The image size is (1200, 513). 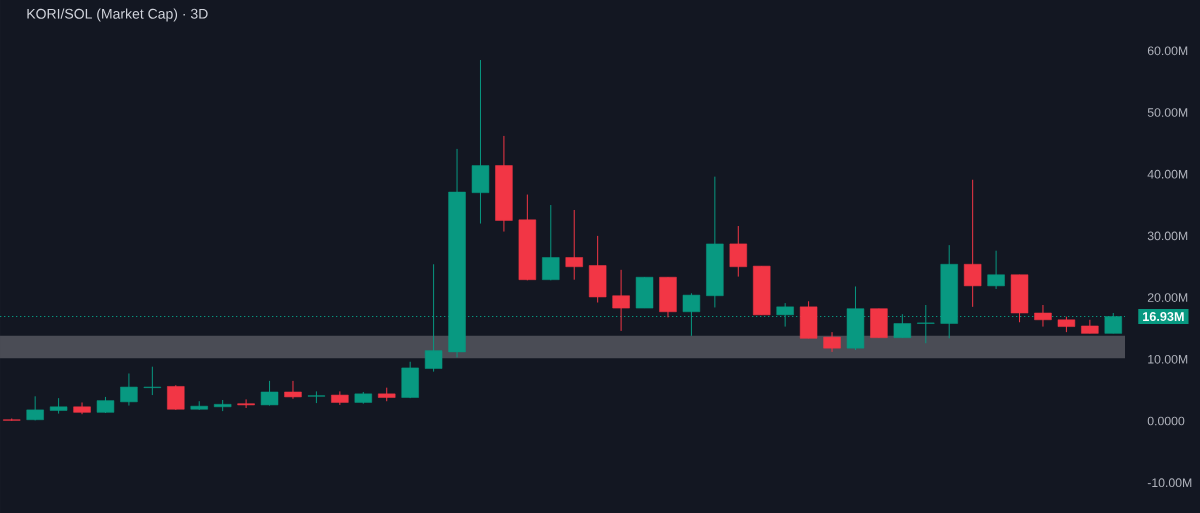 What do you see at coordinates (1167, 236) in the screenshot?
I see `y-tick-label: 30.00M` at bounding box center [1167, 236].